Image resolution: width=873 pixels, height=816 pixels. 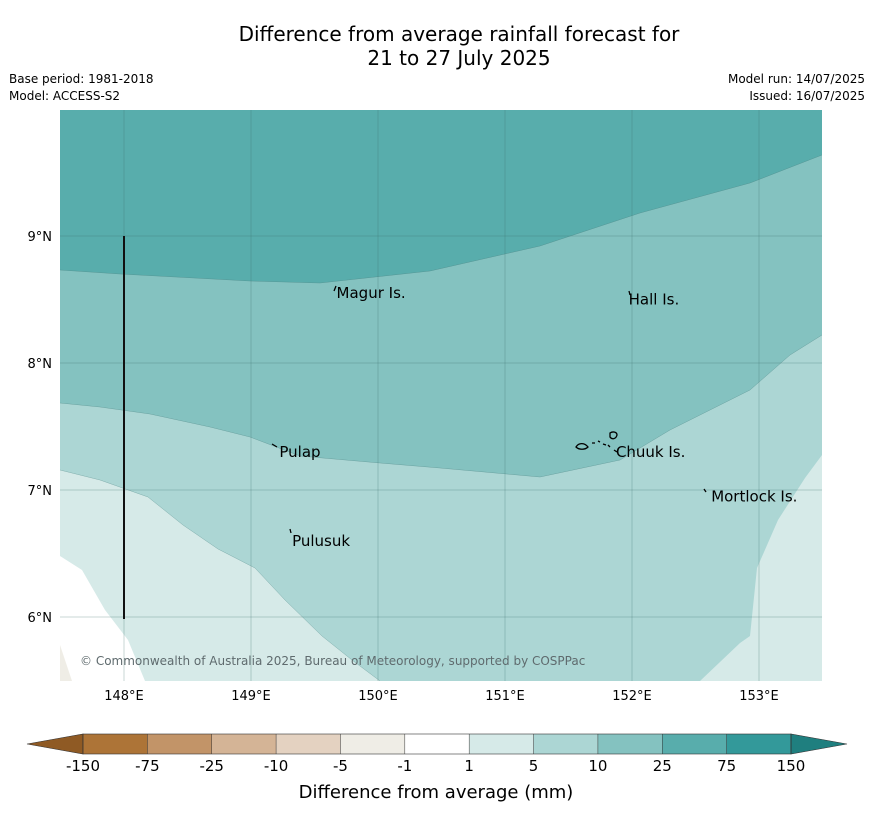 What do you see at coordinates (469, 766) in the screenshot?
I see `colorbar-tick-label: 1` at bounding box center [469, 766].